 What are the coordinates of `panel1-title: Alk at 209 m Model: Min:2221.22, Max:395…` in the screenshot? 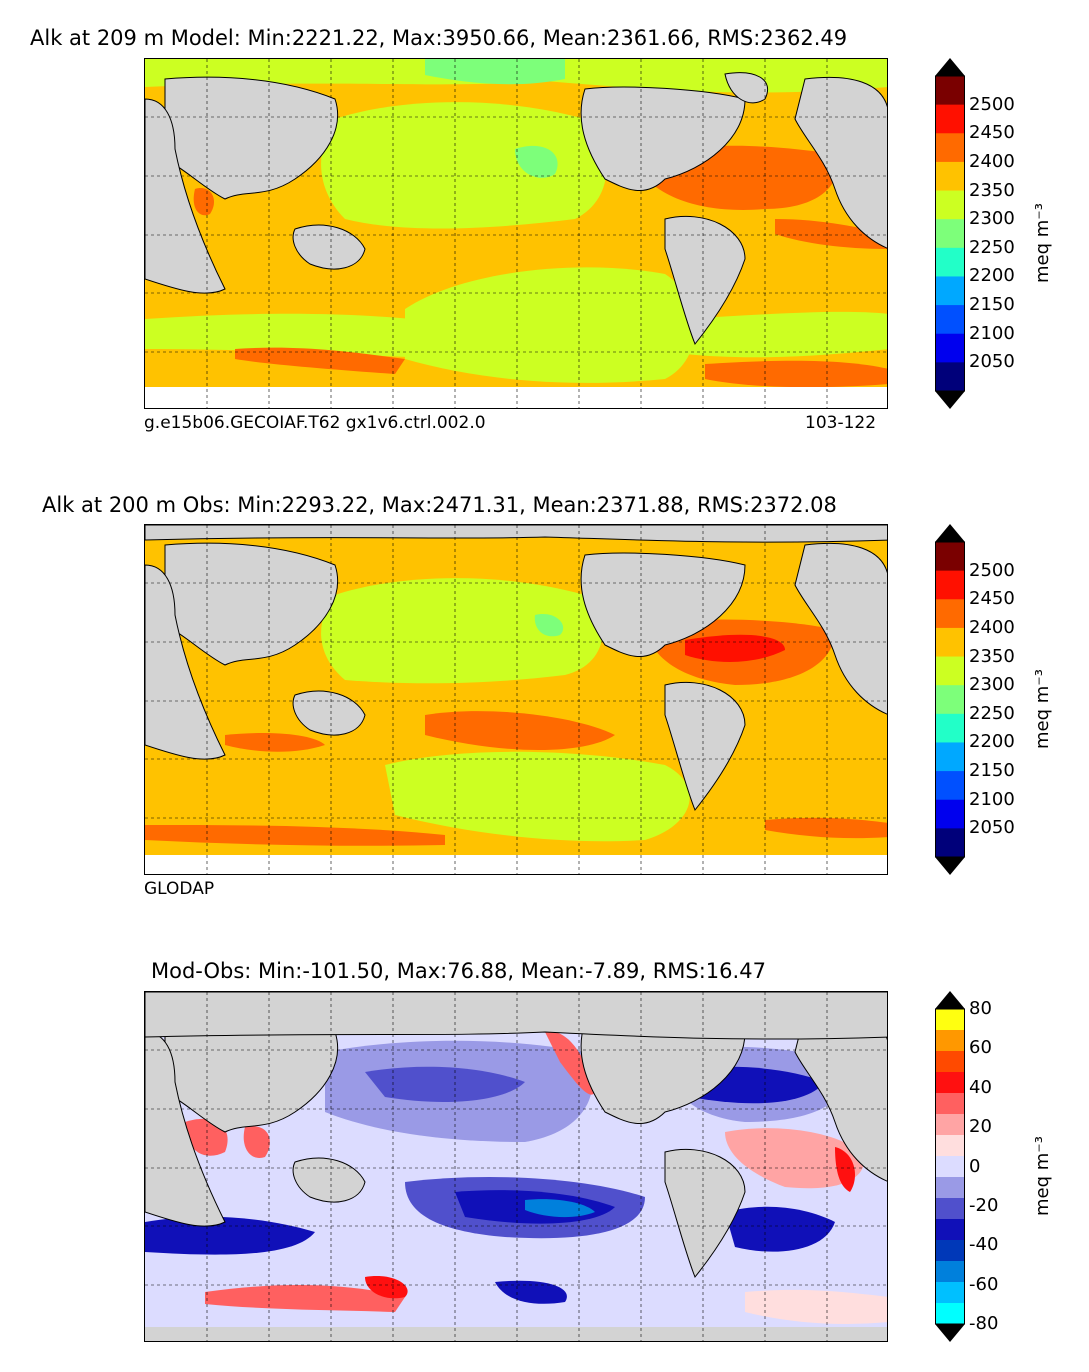 It's located at (439, 38).